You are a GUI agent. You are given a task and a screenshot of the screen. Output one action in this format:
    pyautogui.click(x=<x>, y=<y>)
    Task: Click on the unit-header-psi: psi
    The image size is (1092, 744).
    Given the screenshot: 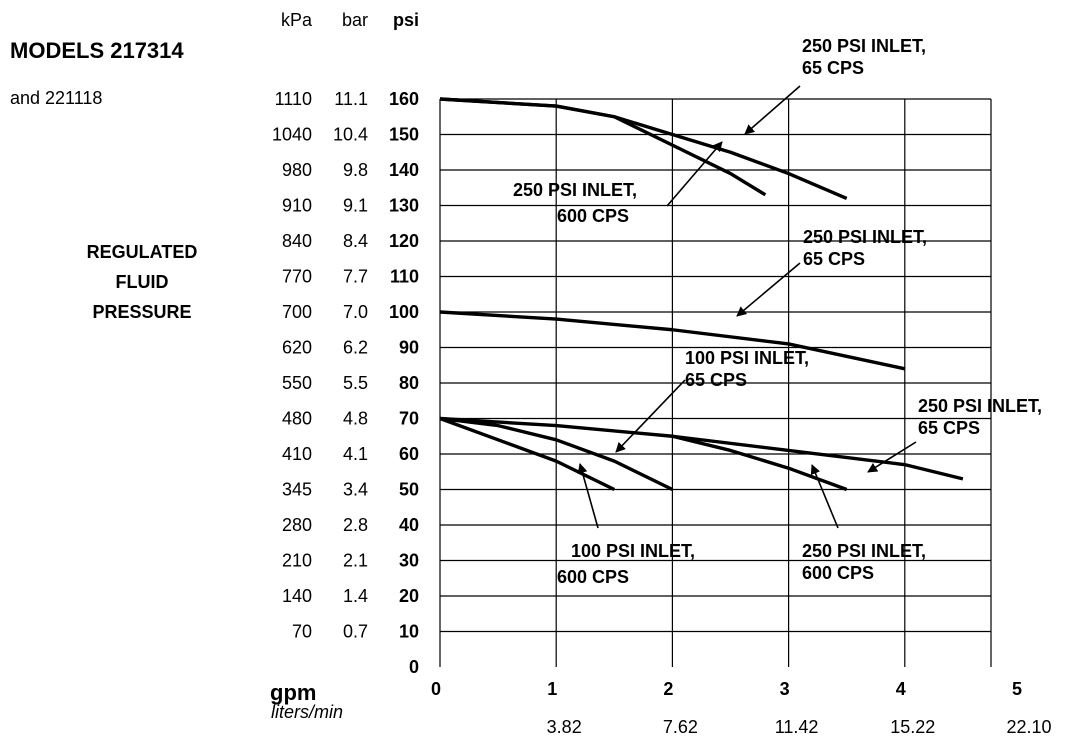 What is the action you would take?
    pyautogui.click(x=406, y=20)
    